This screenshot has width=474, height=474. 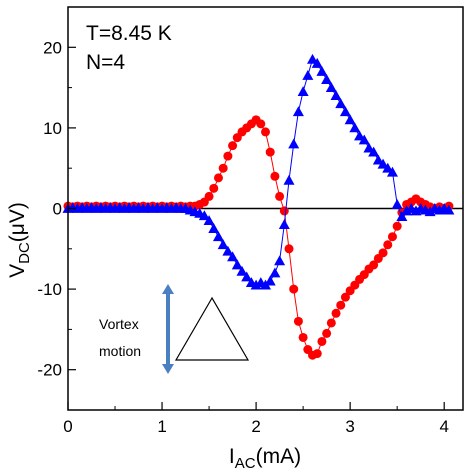 I want to click on y-axis-label: VDC(μV), so click(x=19, y=240).